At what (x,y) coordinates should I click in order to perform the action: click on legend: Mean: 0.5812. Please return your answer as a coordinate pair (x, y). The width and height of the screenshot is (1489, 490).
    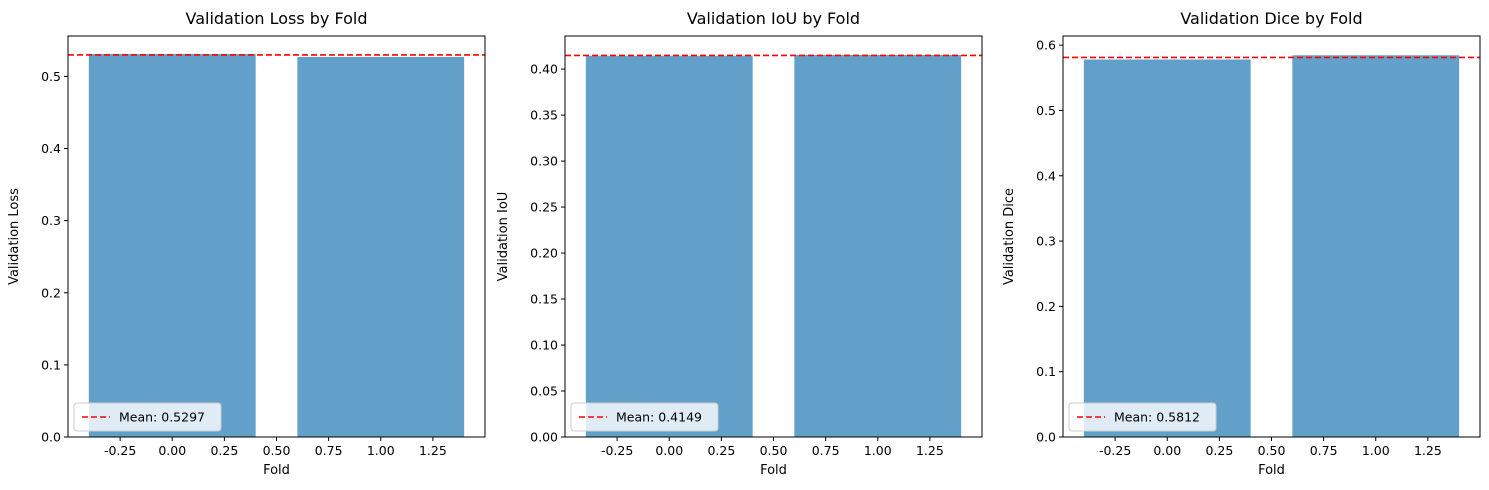
    Looking at the image, I should click on (1142, 417).